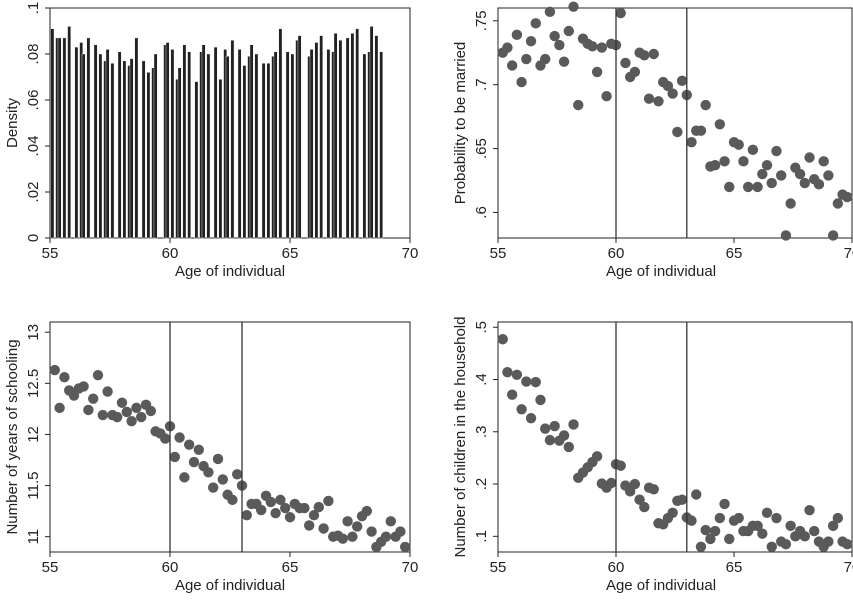 The width and height of the screenshot is (853, 608). I want to click on y-tick-label: 12.5, so click(33, 383).